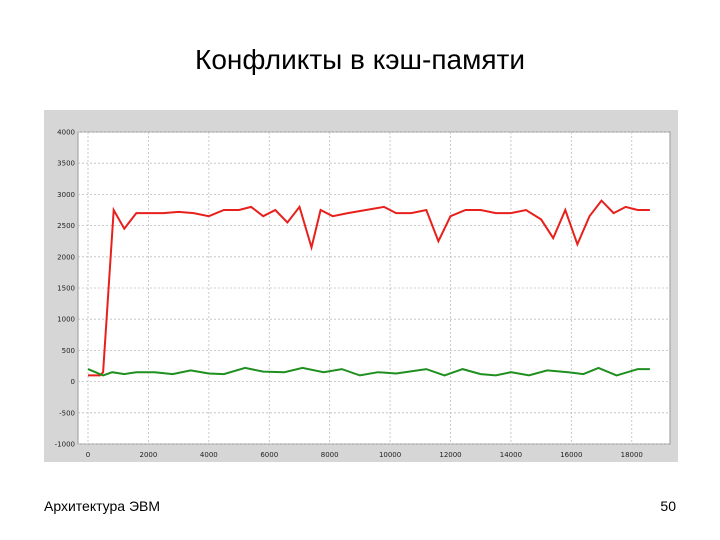  I want to click on slide-title: Конфликты в кэш-памяти, so click(360, 59).